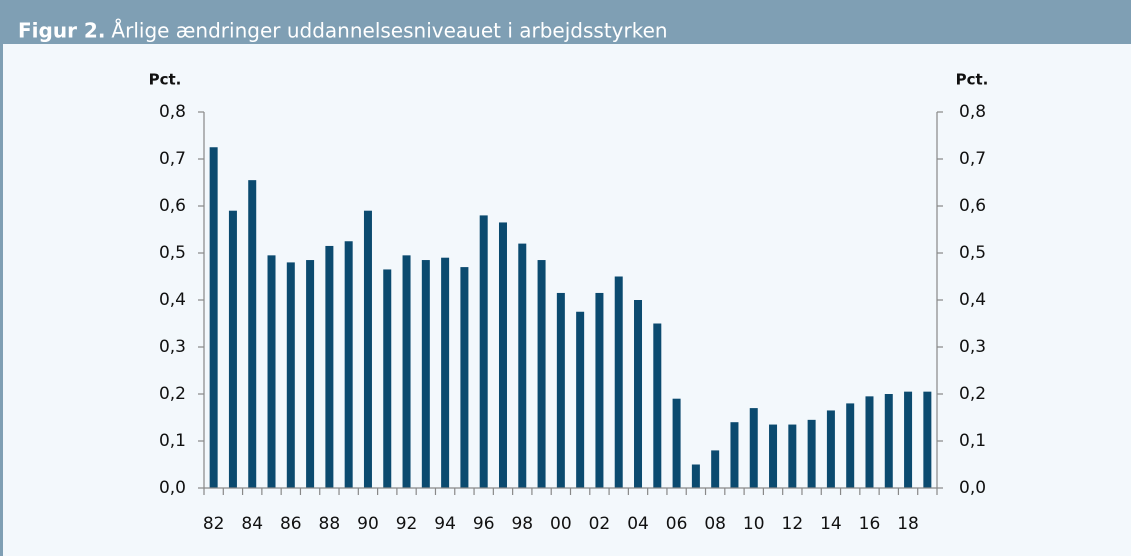 The height and width of the screenshot is (556, 1131). I want to click on y2-tick-label: 0,4, so click(972, 300).